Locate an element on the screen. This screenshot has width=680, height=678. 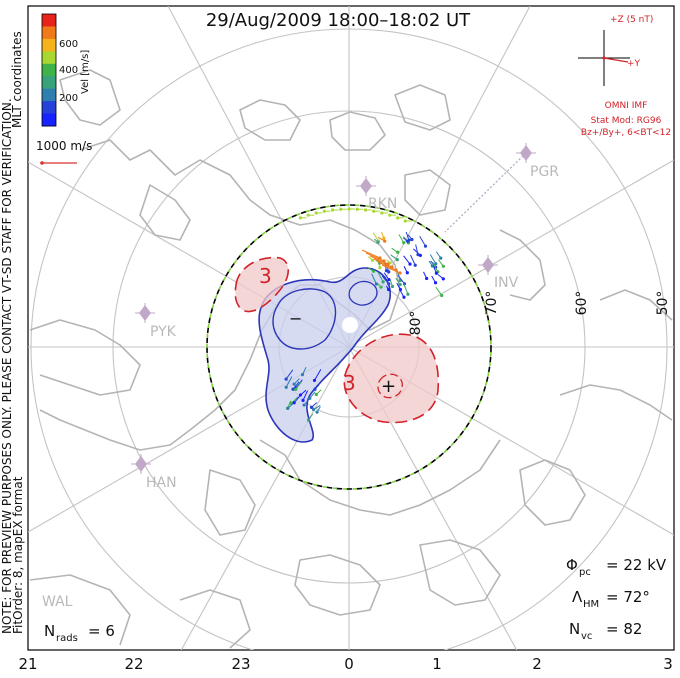
positive-potential-cell-small is located at coordinates (262, 284).